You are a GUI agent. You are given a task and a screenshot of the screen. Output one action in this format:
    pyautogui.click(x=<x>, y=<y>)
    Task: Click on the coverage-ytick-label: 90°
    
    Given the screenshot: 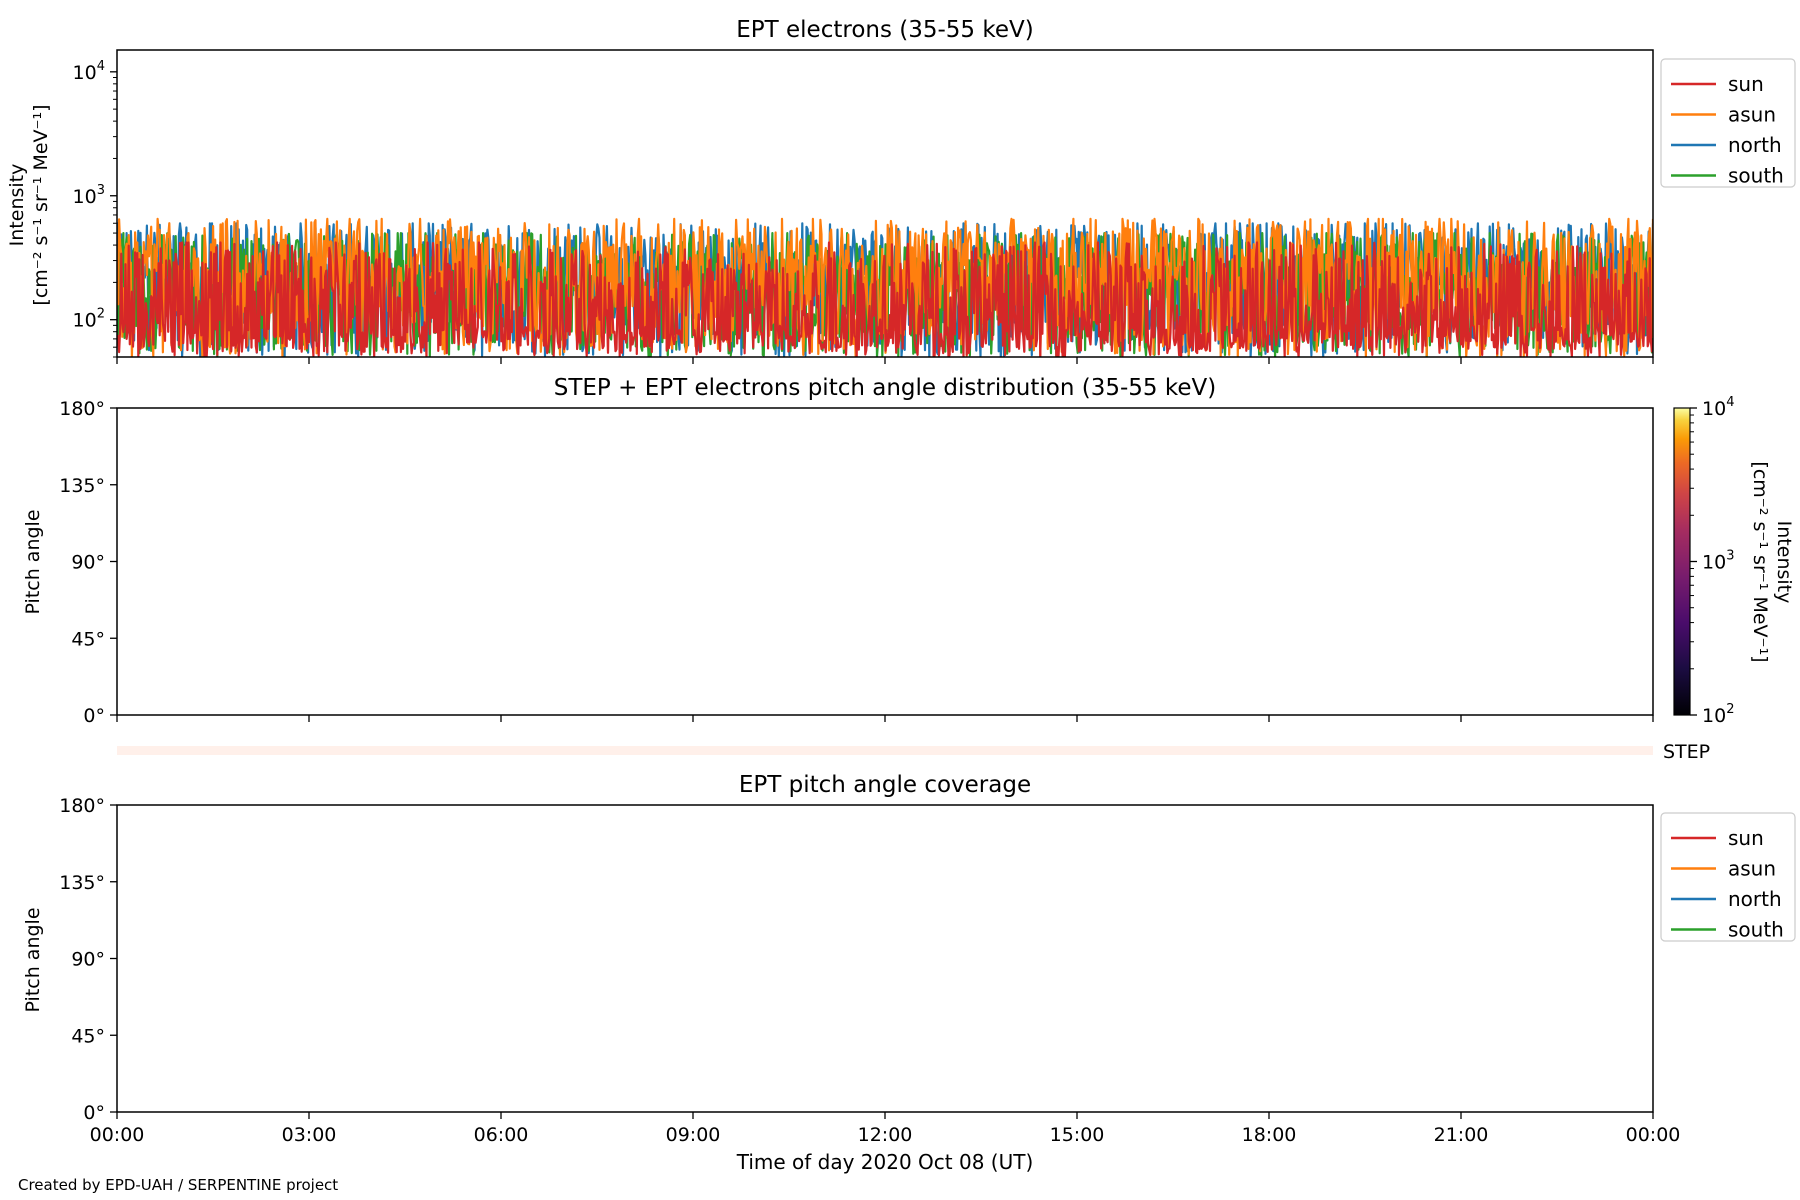 What is the action you would take?
    pyautogui.click(x=88, y=960)
    